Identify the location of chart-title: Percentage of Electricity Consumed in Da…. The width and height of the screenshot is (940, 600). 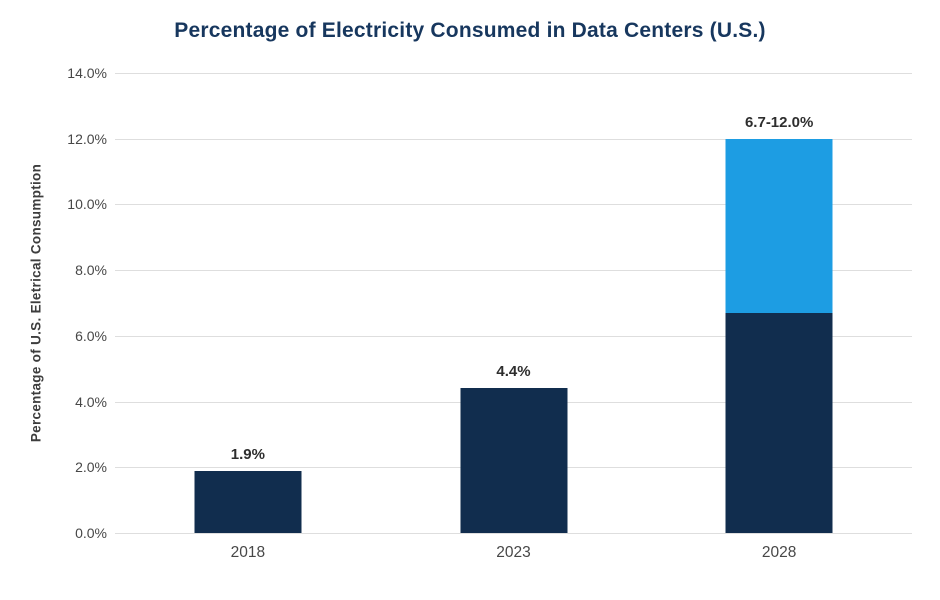
(470, 30).